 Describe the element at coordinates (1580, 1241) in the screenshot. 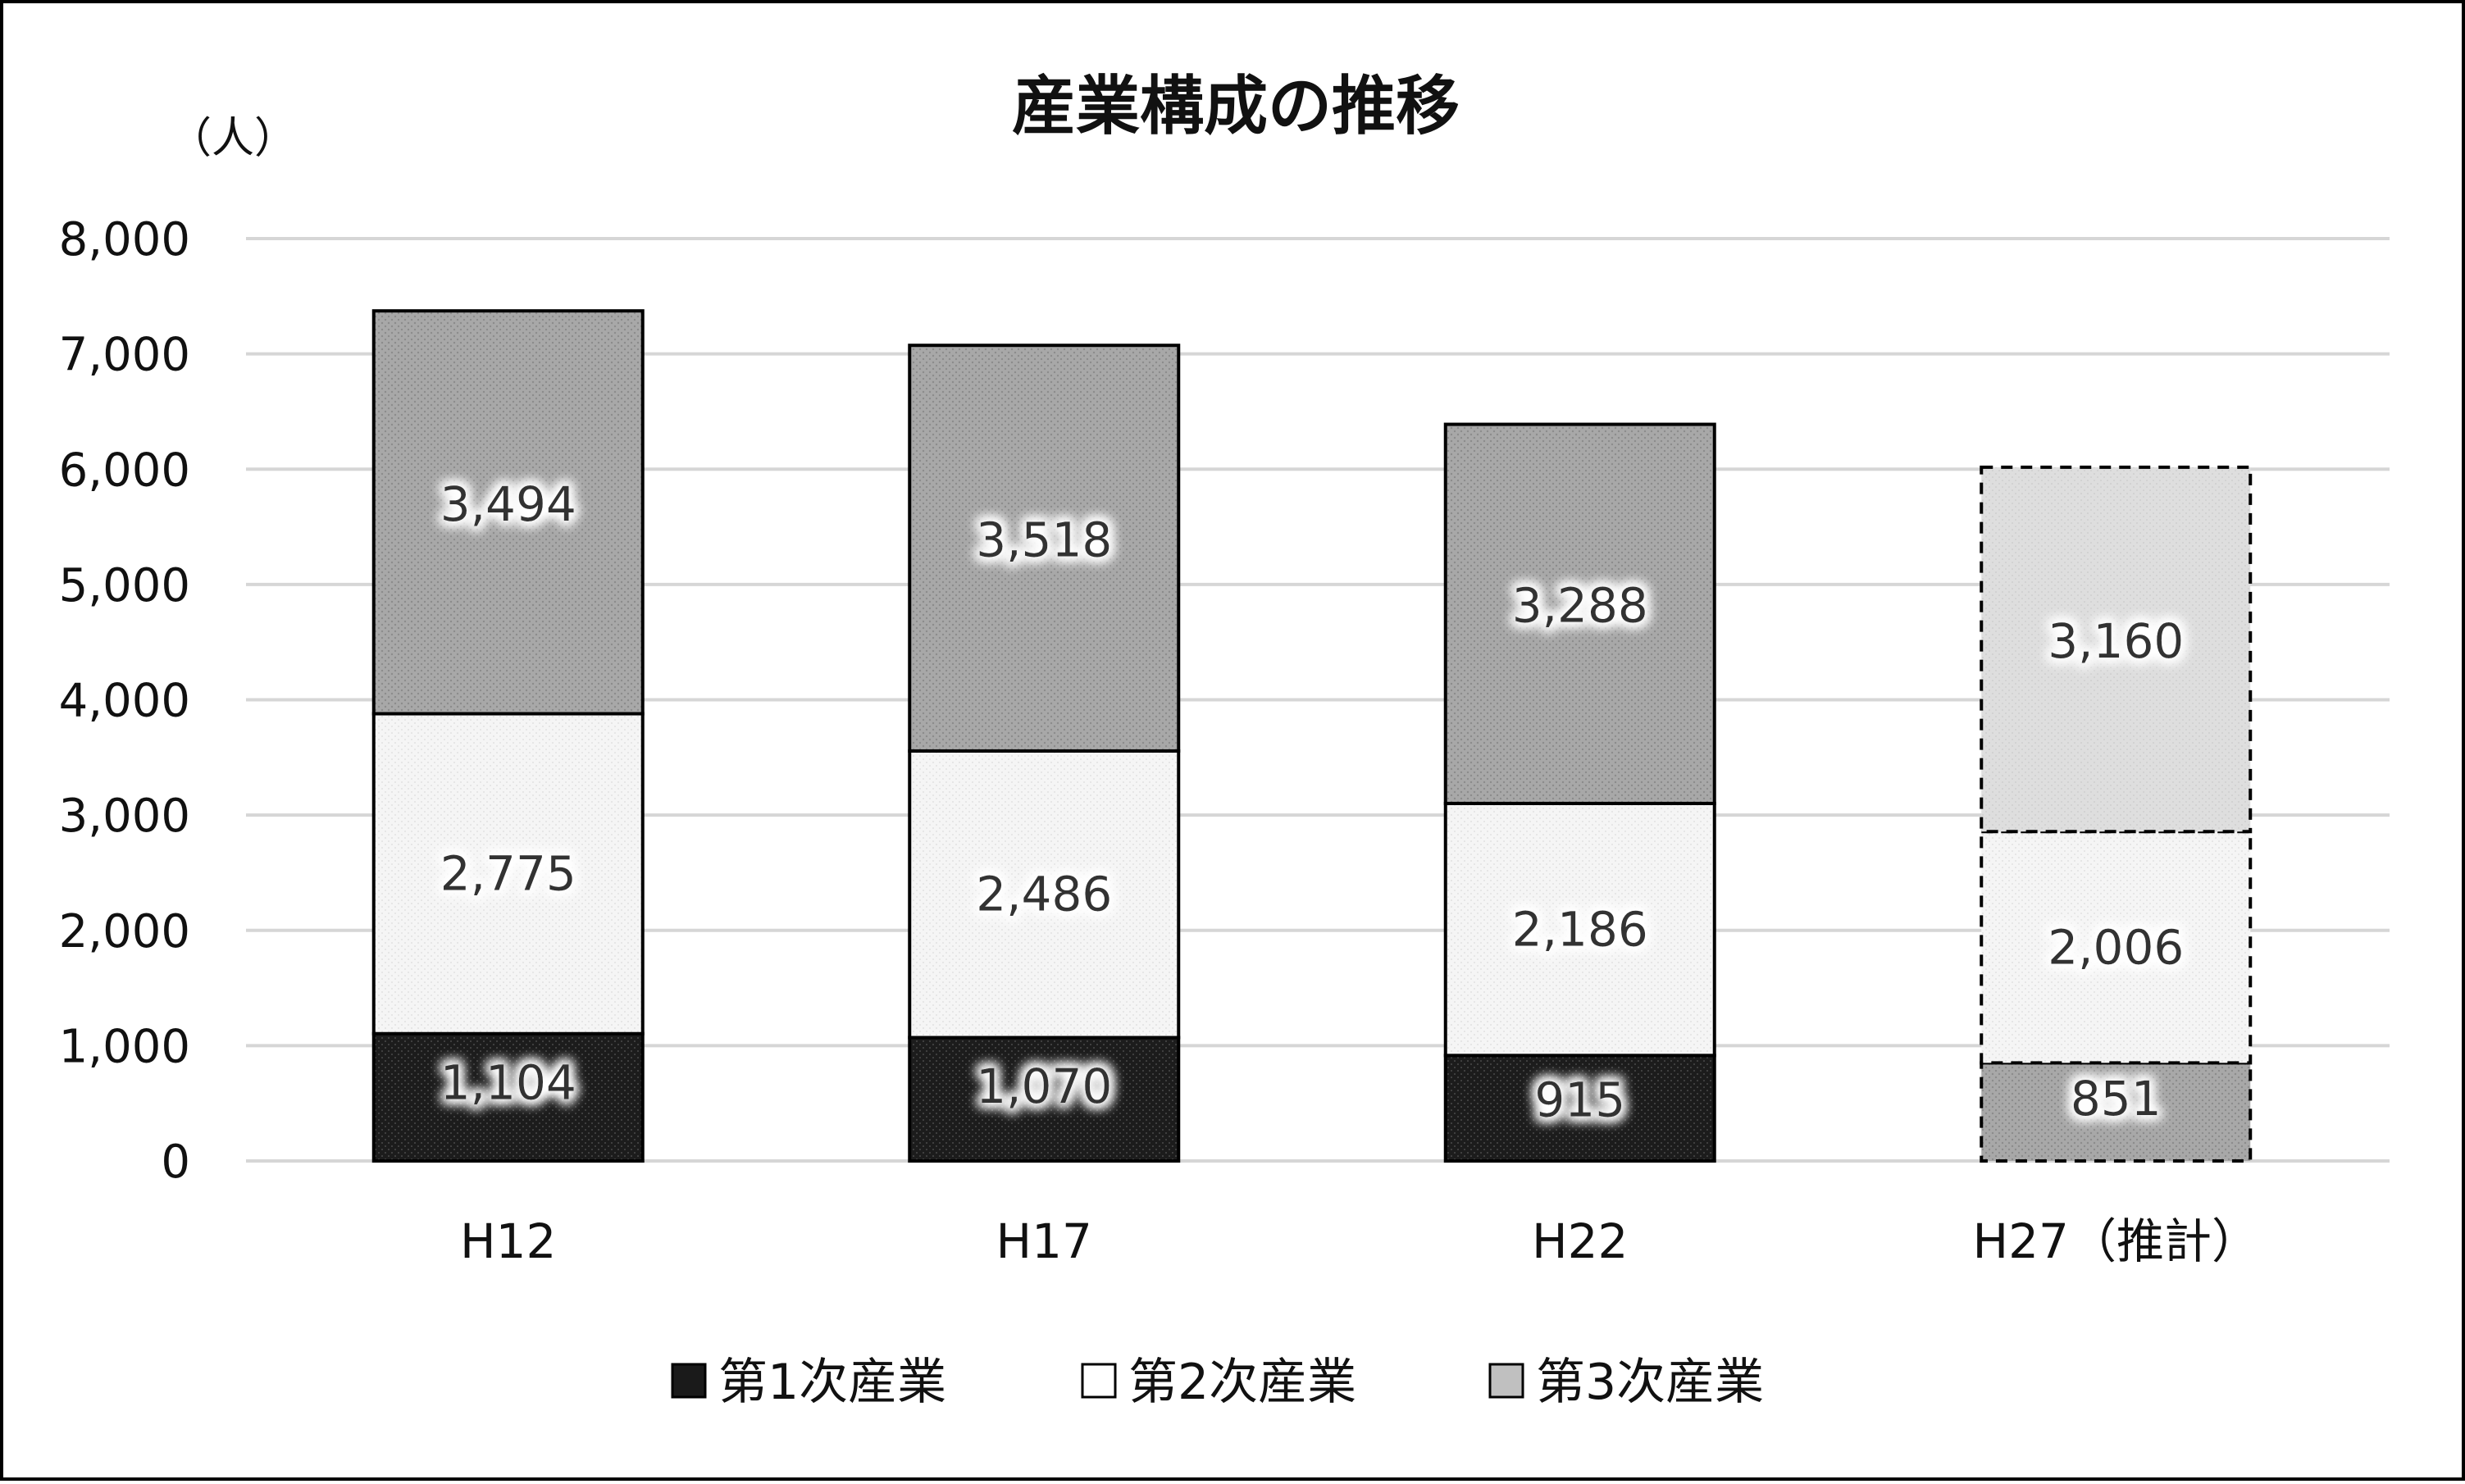

I see `x-tick-label: H22` at that location.